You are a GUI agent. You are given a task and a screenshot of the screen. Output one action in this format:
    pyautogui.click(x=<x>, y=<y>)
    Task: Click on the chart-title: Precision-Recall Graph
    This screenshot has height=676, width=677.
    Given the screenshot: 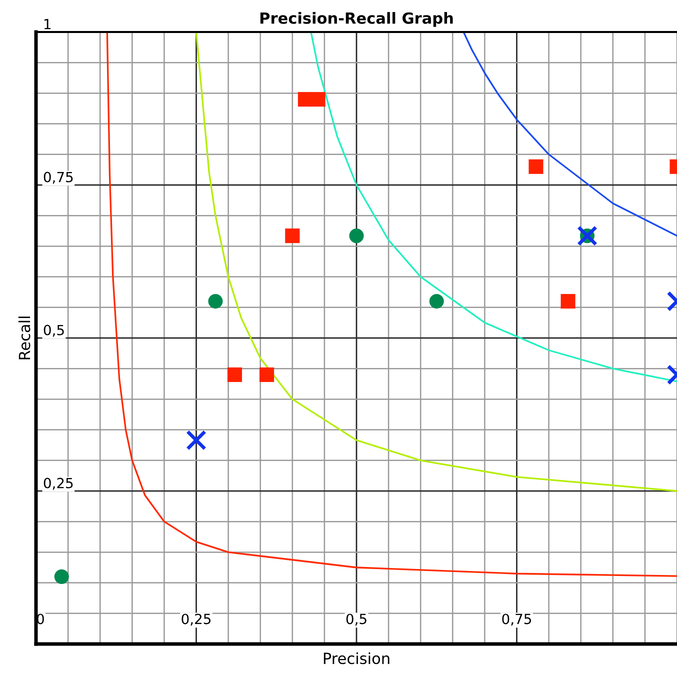 What is the action you would take?
    pyautogui.click(x=356, y=19)
    